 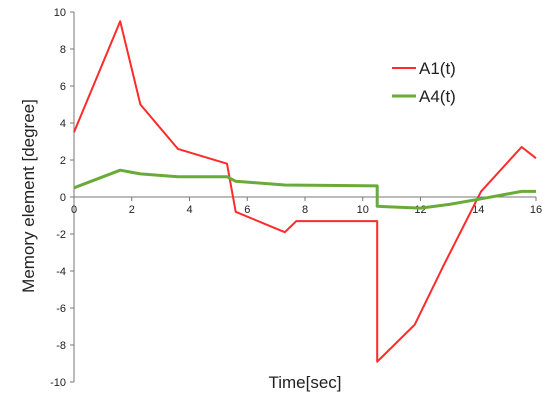 I want to click on y-tick-label: -4, so click(x=61, y=272).